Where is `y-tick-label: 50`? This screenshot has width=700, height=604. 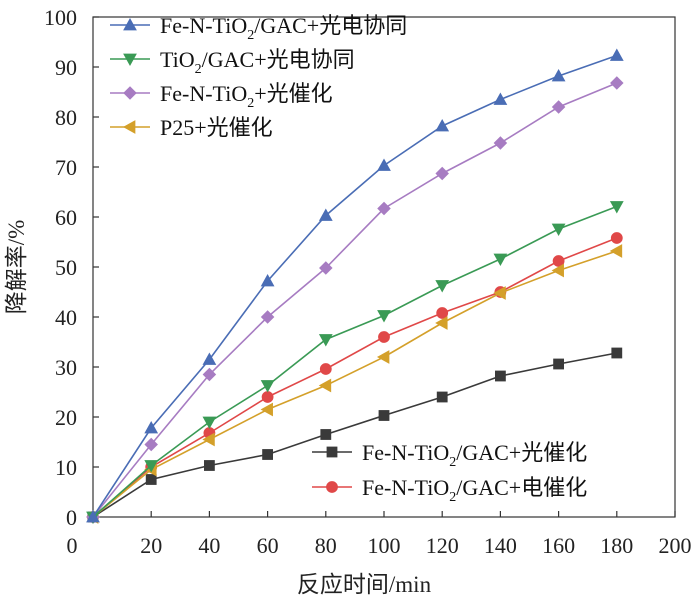
y-tick-label: 50 is located at coordinates (66, 267).